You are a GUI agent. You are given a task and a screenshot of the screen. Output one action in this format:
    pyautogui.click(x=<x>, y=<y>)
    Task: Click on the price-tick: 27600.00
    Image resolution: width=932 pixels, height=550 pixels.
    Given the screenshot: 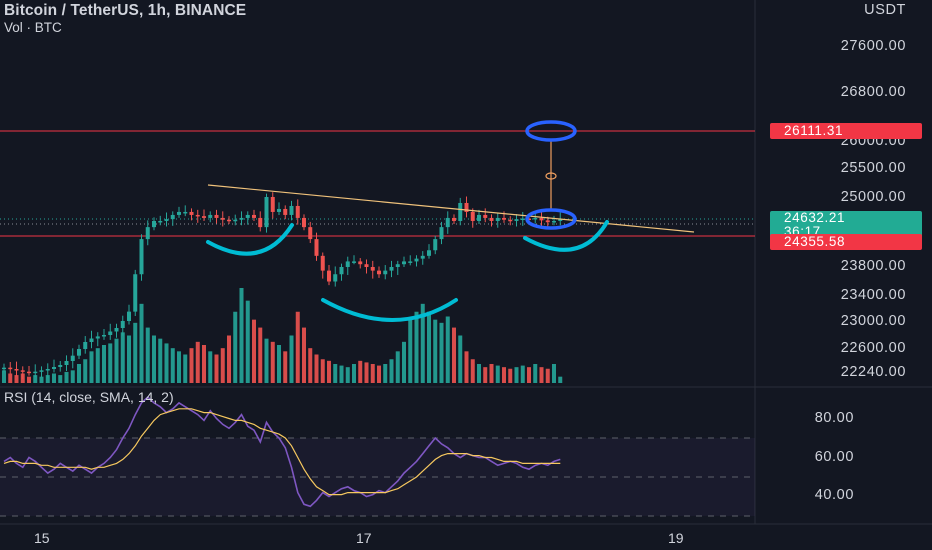 What is the action you would take?
    pyautogui.click(x=873, y=46)
    